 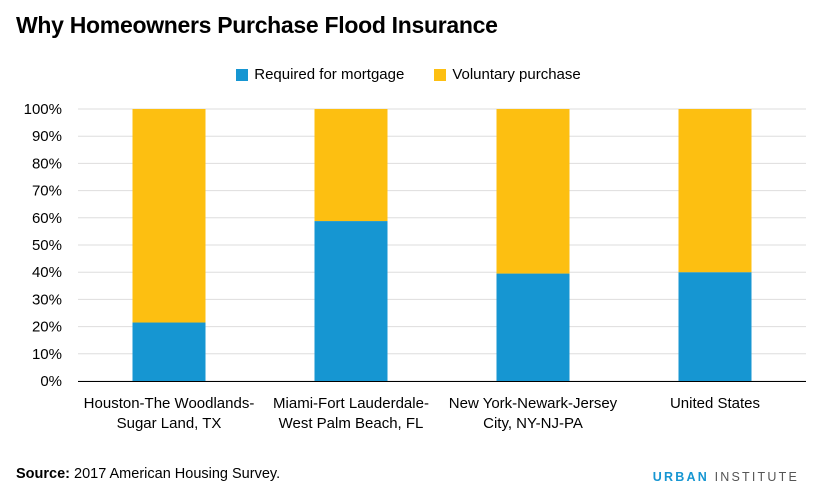 I want to click on x-category-label: United States, so click(x=715, y=403).